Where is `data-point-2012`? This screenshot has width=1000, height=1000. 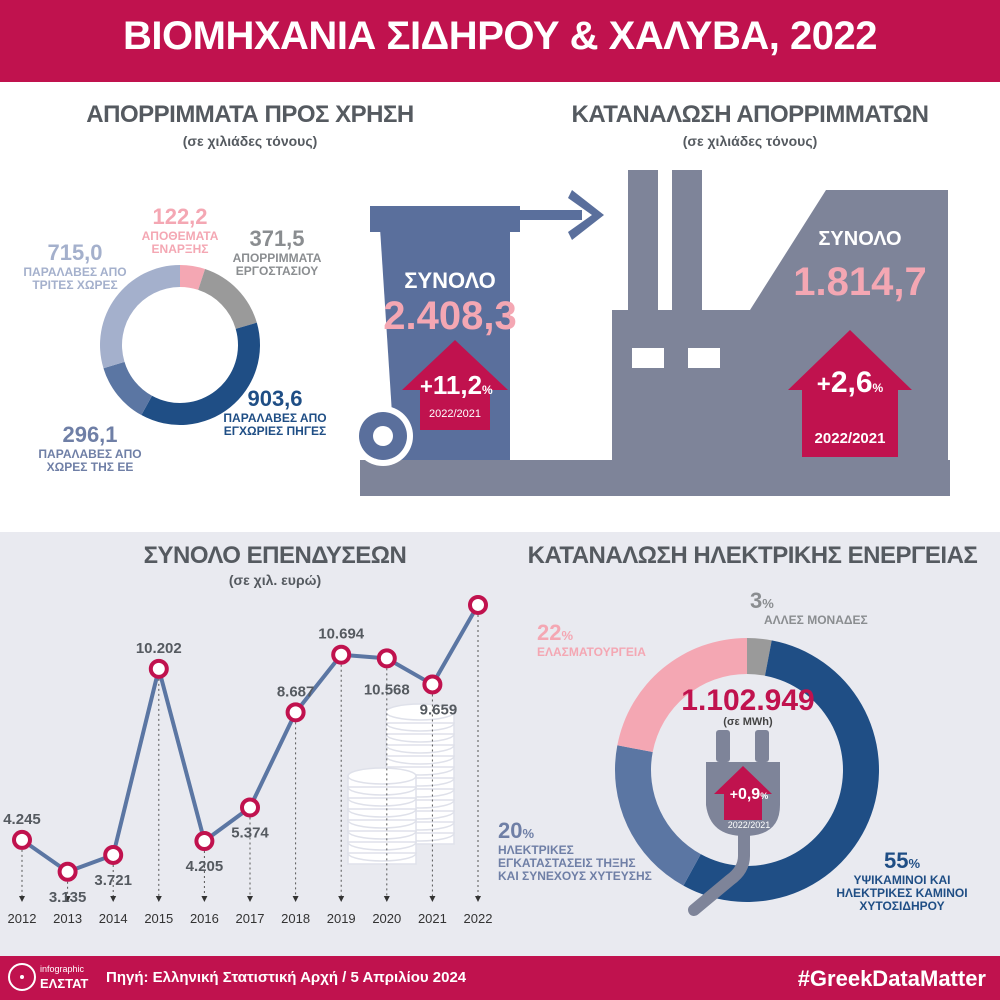 data-point-2012 is located at coordinates (22, 839).